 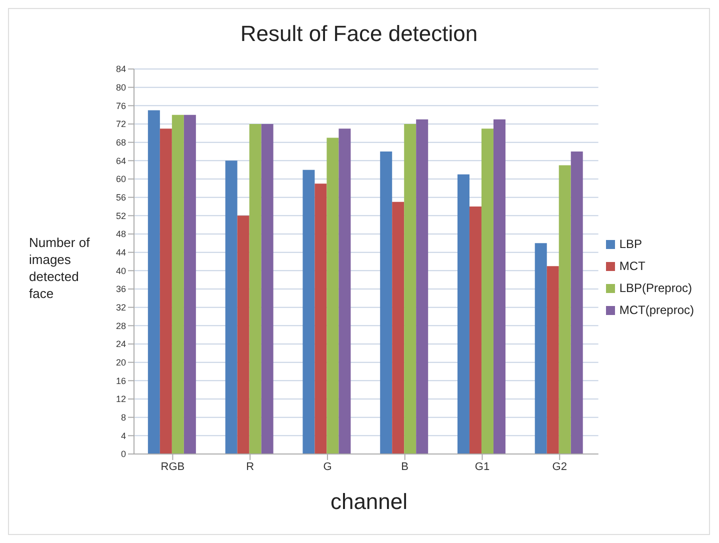 I want to click on y-tick-label: 36, so click(x=121, y=289).